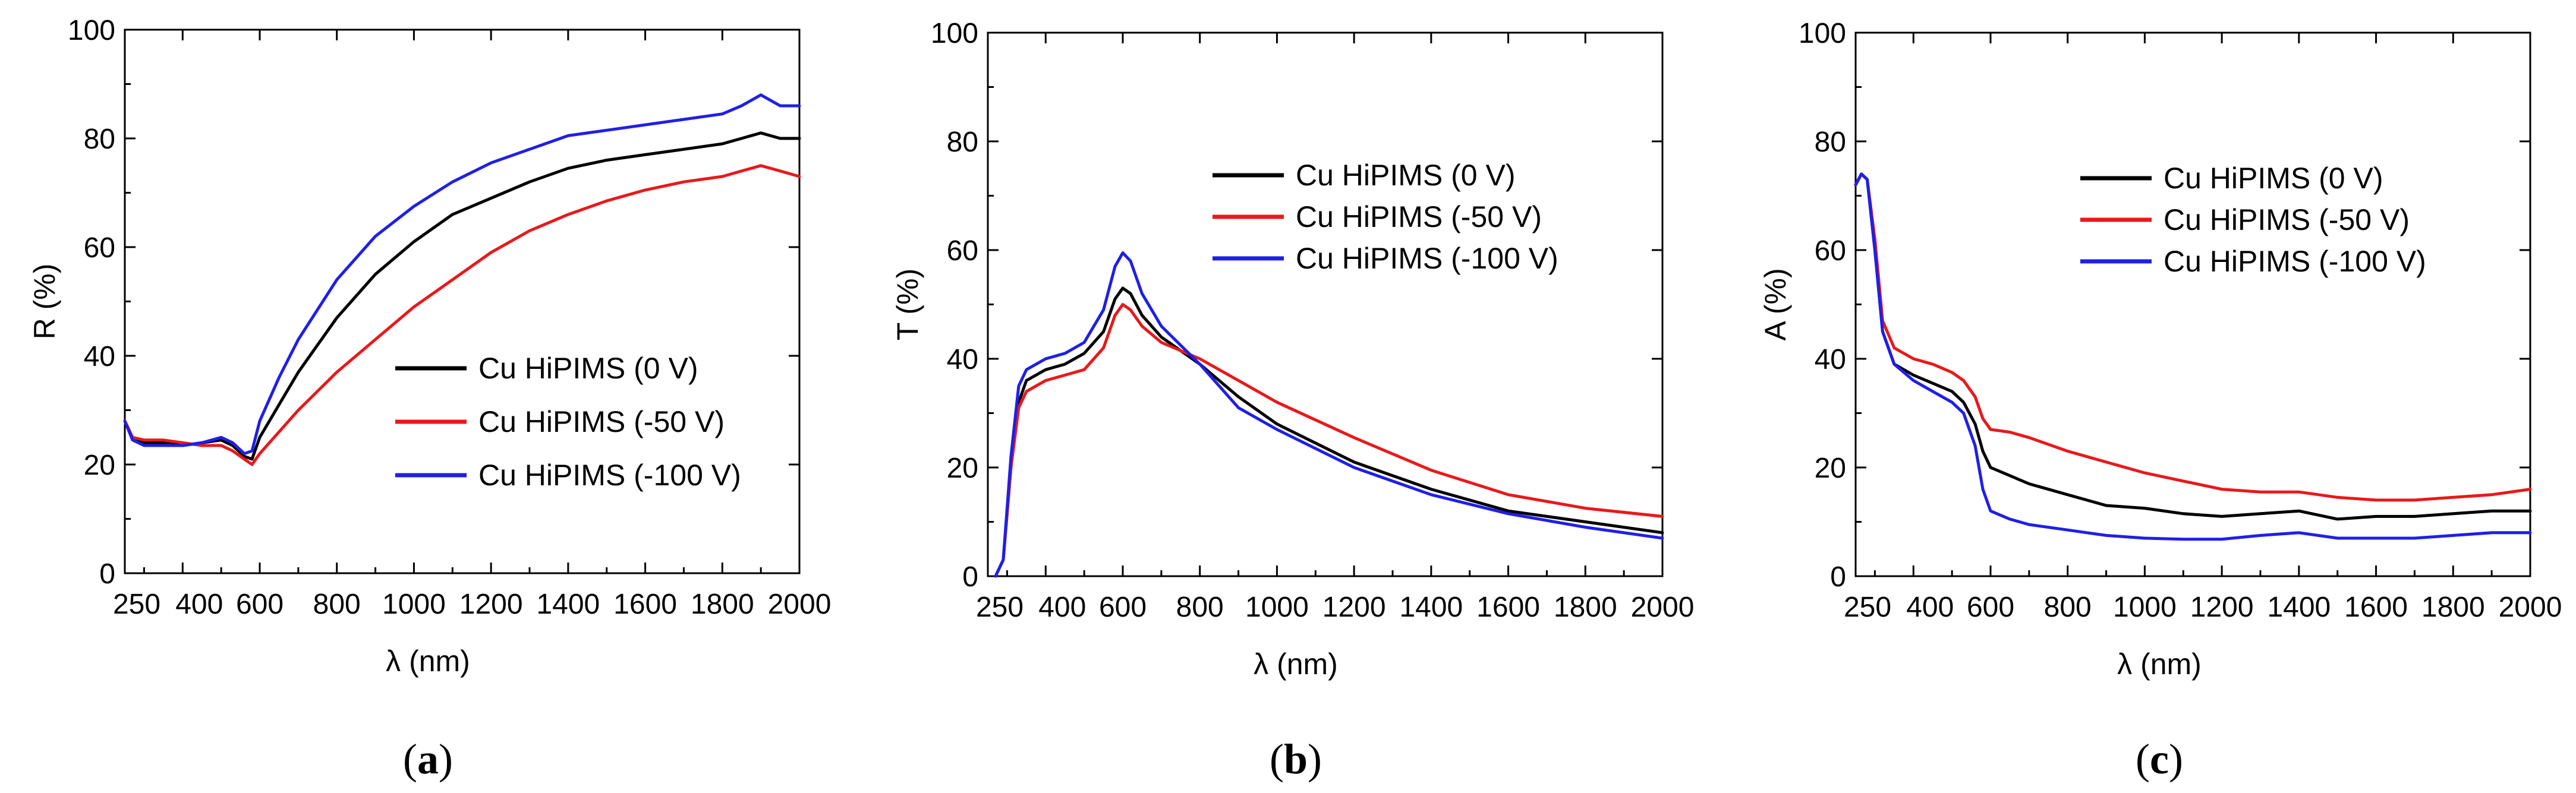 This screenshot has height=793, width=2576. Describe the element at coordinates (2159, 759) in the screenshot. I see `panel-label: (c)` at that location.